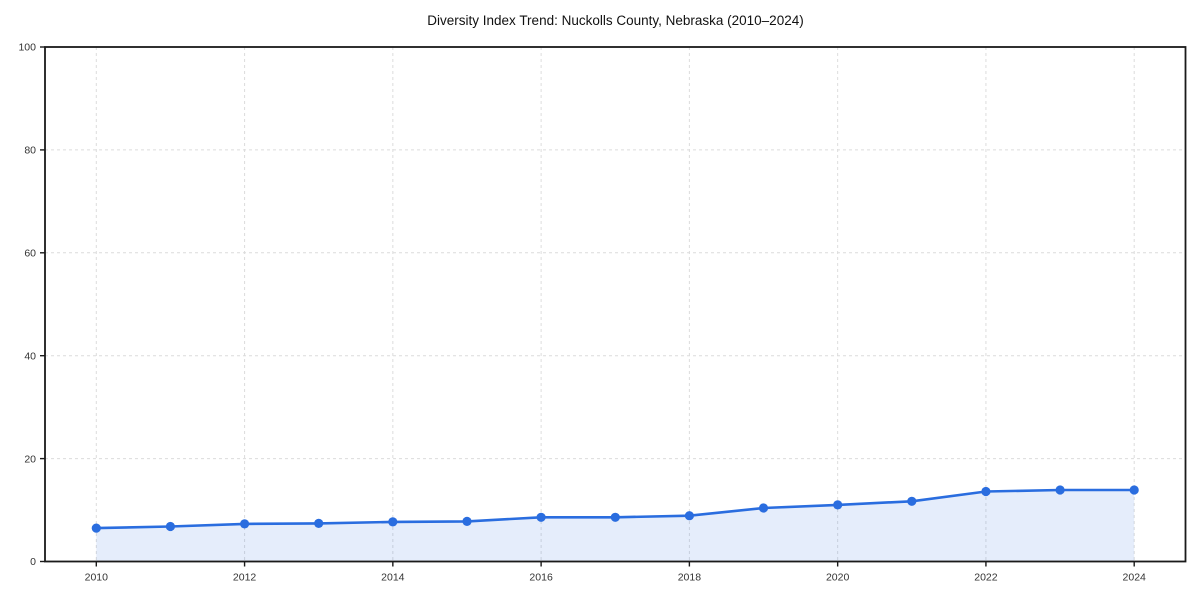 The height and width of the screenshot is (605, 1200). What do you see at coordinates (838, 578) in the screenshot?
I see `x-tick-label: 2020` at bounding box center [838, 578].